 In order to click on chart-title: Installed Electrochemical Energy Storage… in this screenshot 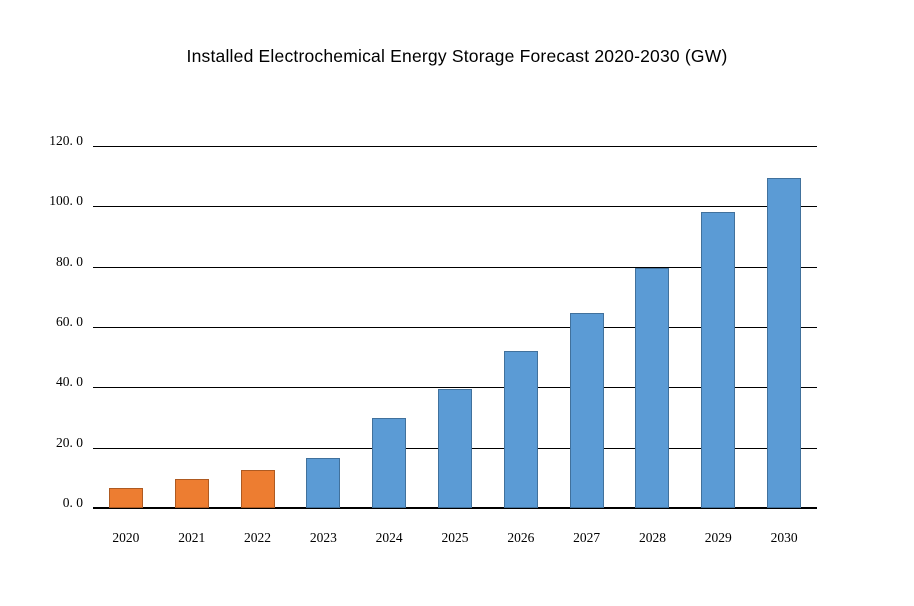, I will do `click(457, 56)`.